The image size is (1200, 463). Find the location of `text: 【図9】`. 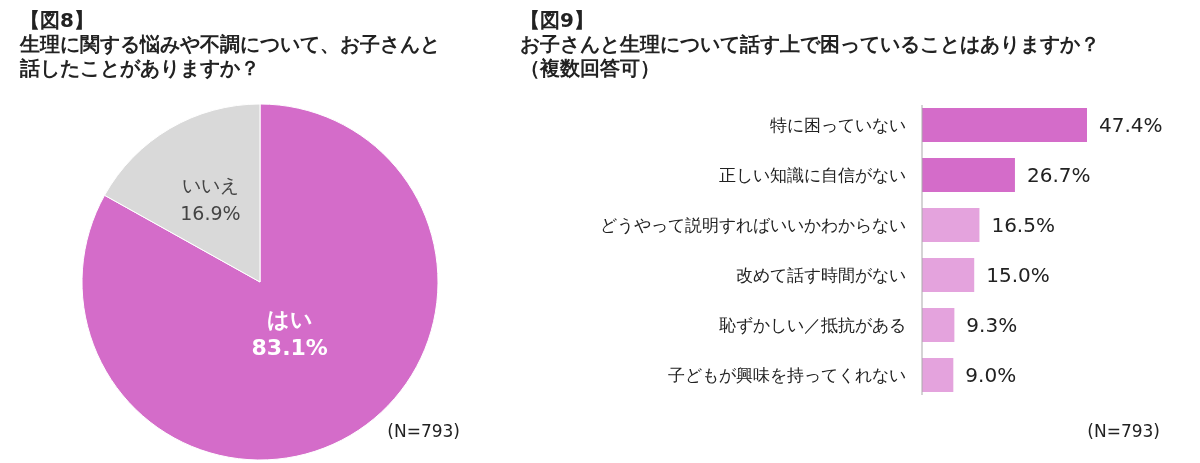

text: 【図9】 is located at coordinates (557, 20).